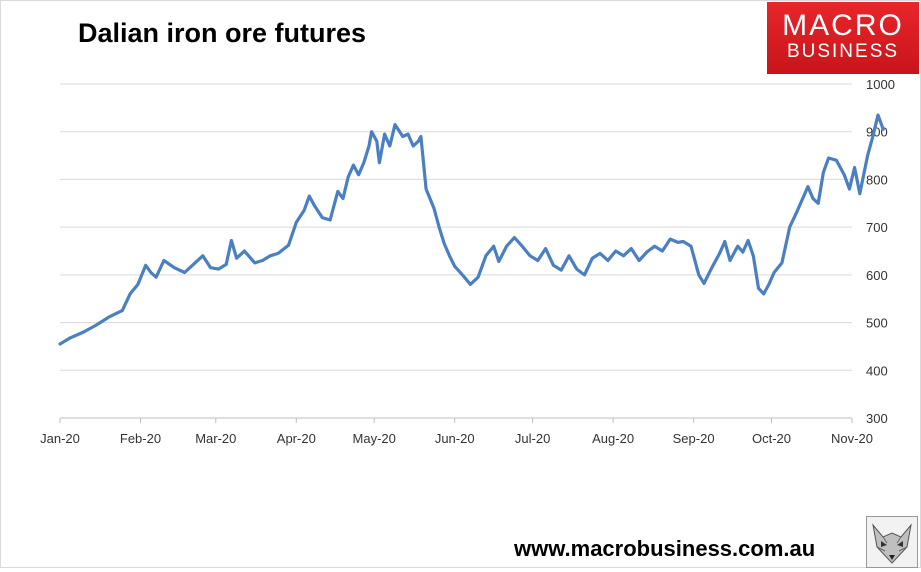  What do you see at coordinates (771, 438) in the screenshot?
I see `x-tick-label: Oct-20` at bounding box center [771, 438].